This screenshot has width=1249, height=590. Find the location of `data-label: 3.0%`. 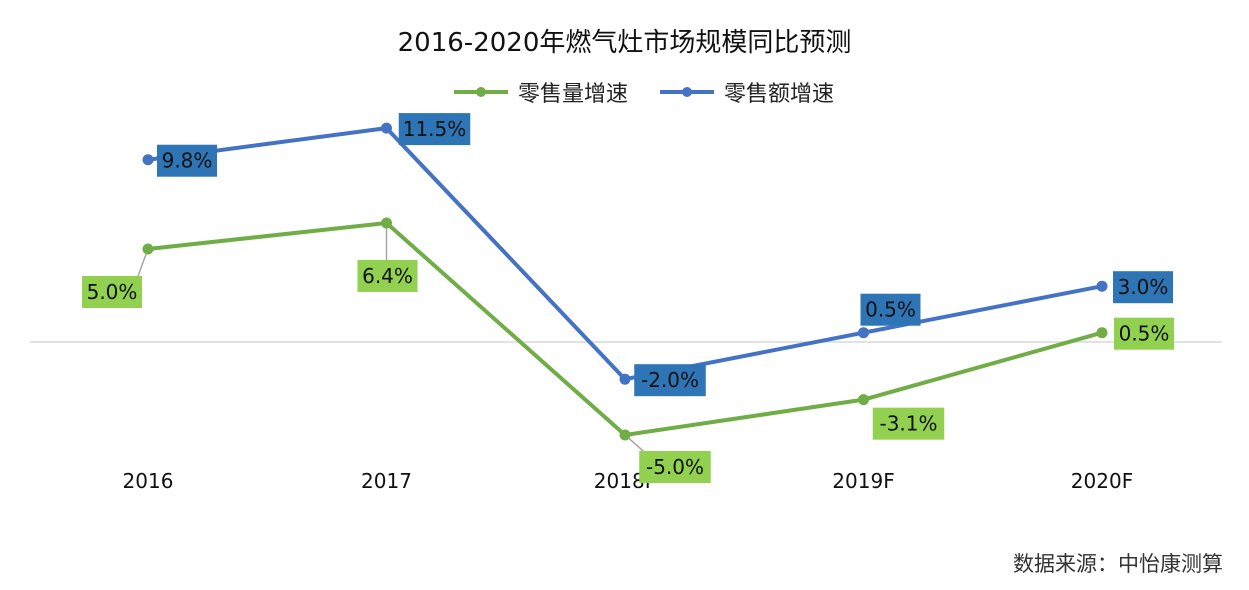

data-label: 3.0% is located at coordinates (1143, 287).